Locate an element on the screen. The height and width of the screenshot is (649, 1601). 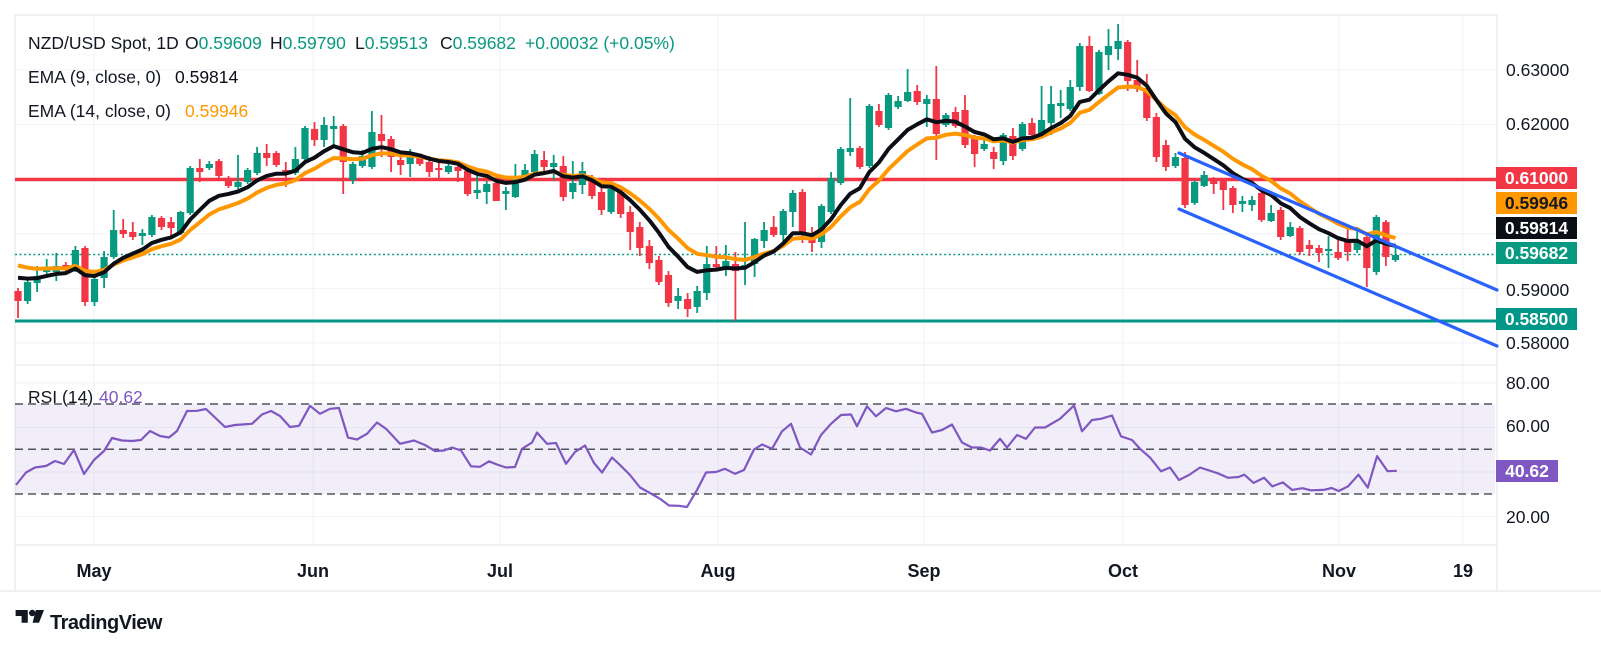
svg-text: 60.00 is located at coordinates (1528, 426).